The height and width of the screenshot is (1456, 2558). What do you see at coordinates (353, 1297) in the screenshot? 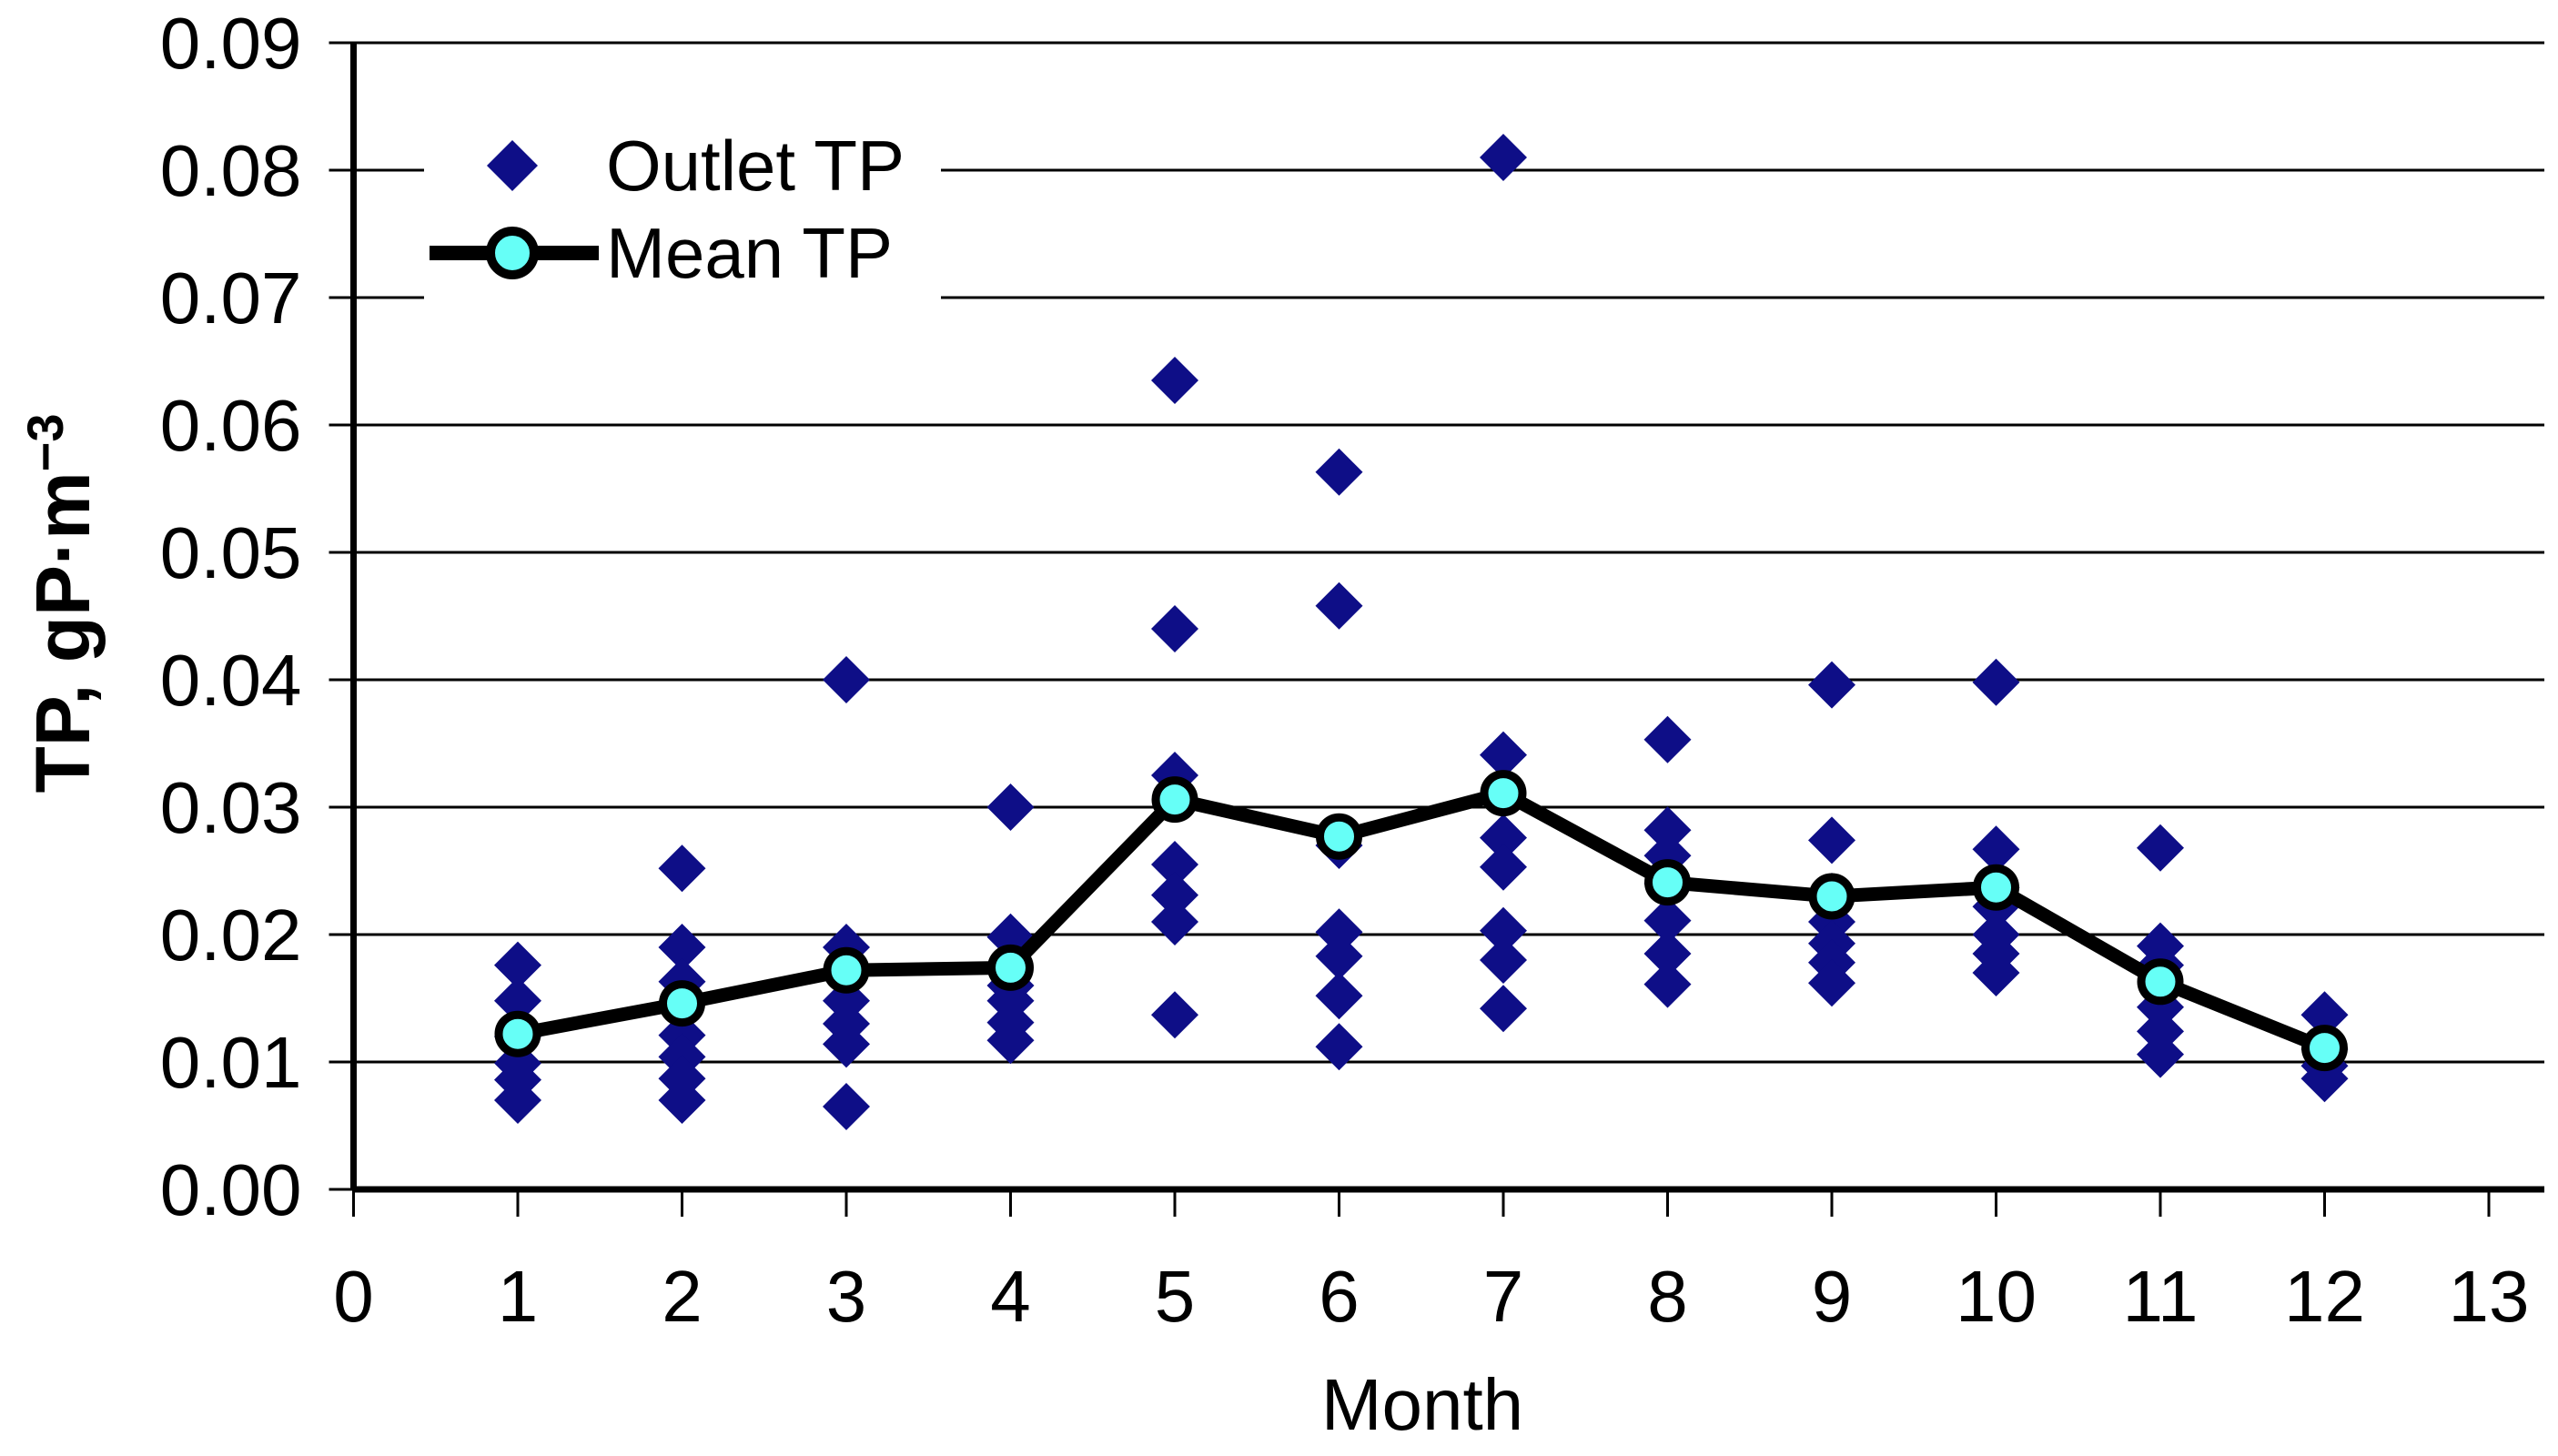
I see `x-tick-label: 0` at bounding box center [353, 1297].